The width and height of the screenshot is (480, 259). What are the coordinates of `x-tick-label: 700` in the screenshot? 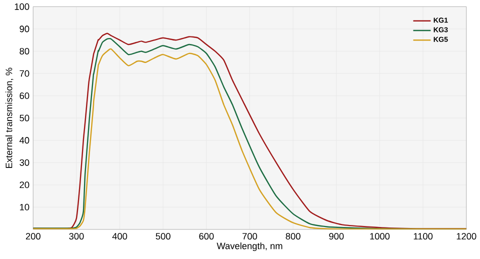 It's located at (250, 236).